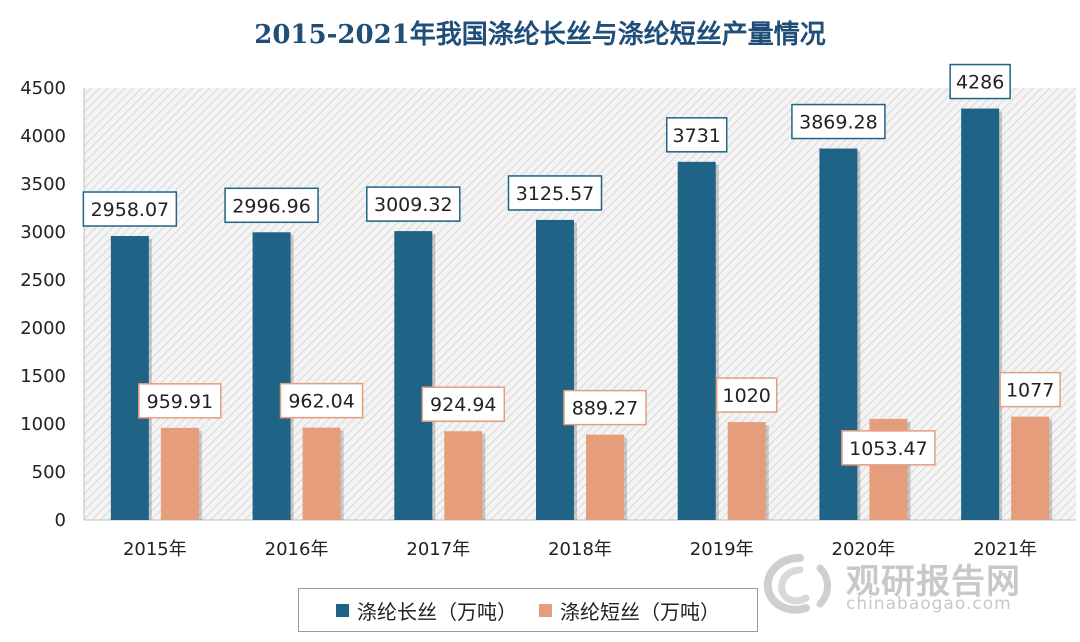 This screenshot has width=1080, height=642. I want to click on y-tick-label: 2000, so click(43, 328).